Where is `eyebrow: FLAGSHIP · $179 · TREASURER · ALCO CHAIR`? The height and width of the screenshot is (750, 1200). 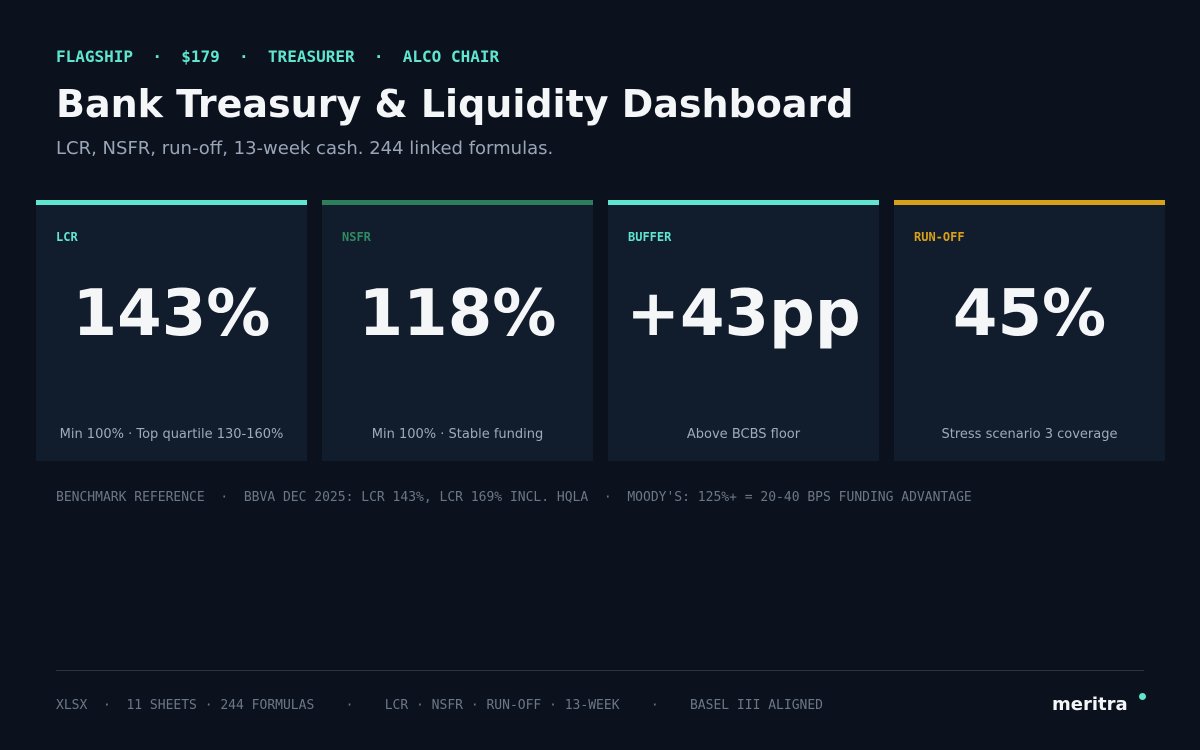
eyebrow: FLAGSHIP · $179 · TREASURER · ALCO CHAIR is located at coordinates (278, 56).